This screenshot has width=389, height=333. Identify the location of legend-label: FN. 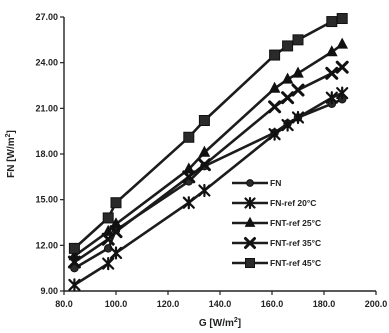
(275, 183).